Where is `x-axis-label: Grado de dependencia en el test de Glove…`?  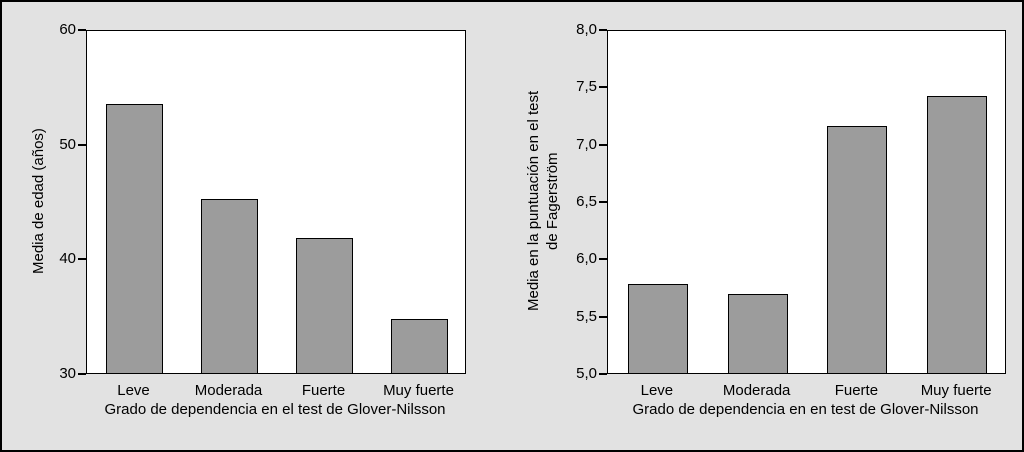 x-axis-label: Grado de dependencia en el test de Glove… is located at coordinates (275, 409).